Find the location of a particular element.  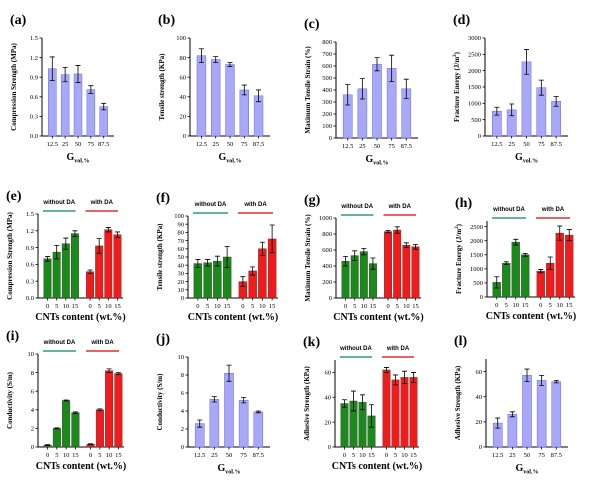

ytick-label: 3000 is located at coordinates (474, 38).